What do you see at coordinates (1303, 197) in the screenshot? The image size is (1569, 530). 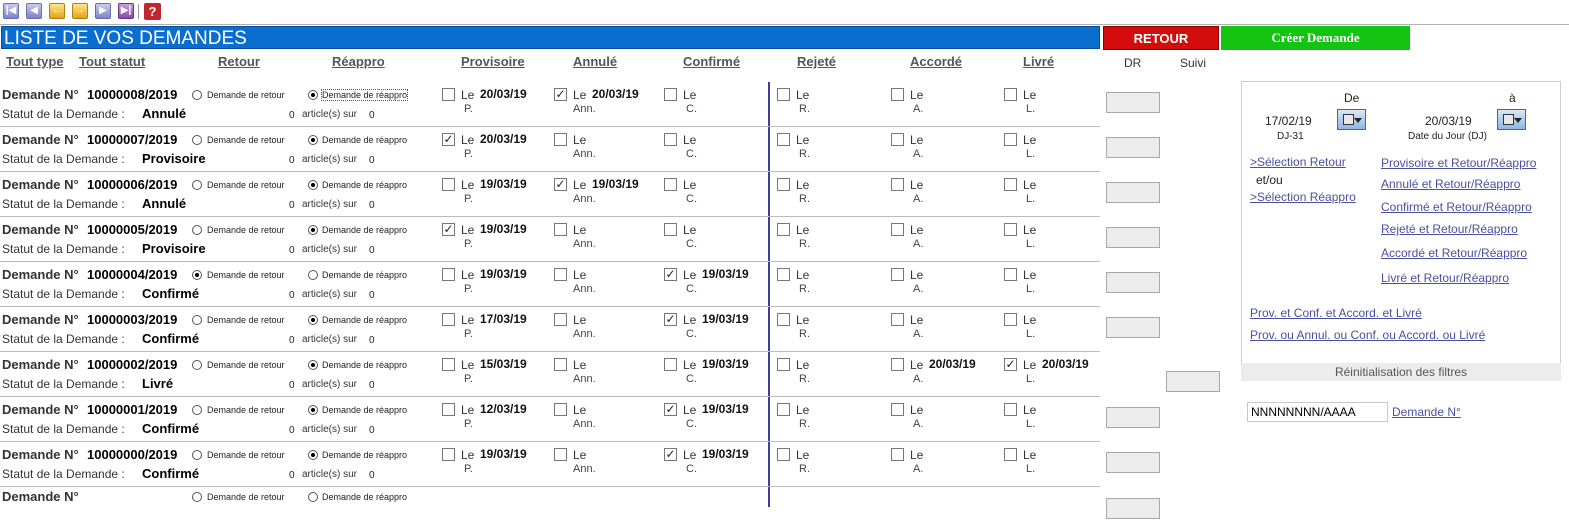 I see `select-reappro-link: >Sélection Réappro` at bounding box center [1303, 197].